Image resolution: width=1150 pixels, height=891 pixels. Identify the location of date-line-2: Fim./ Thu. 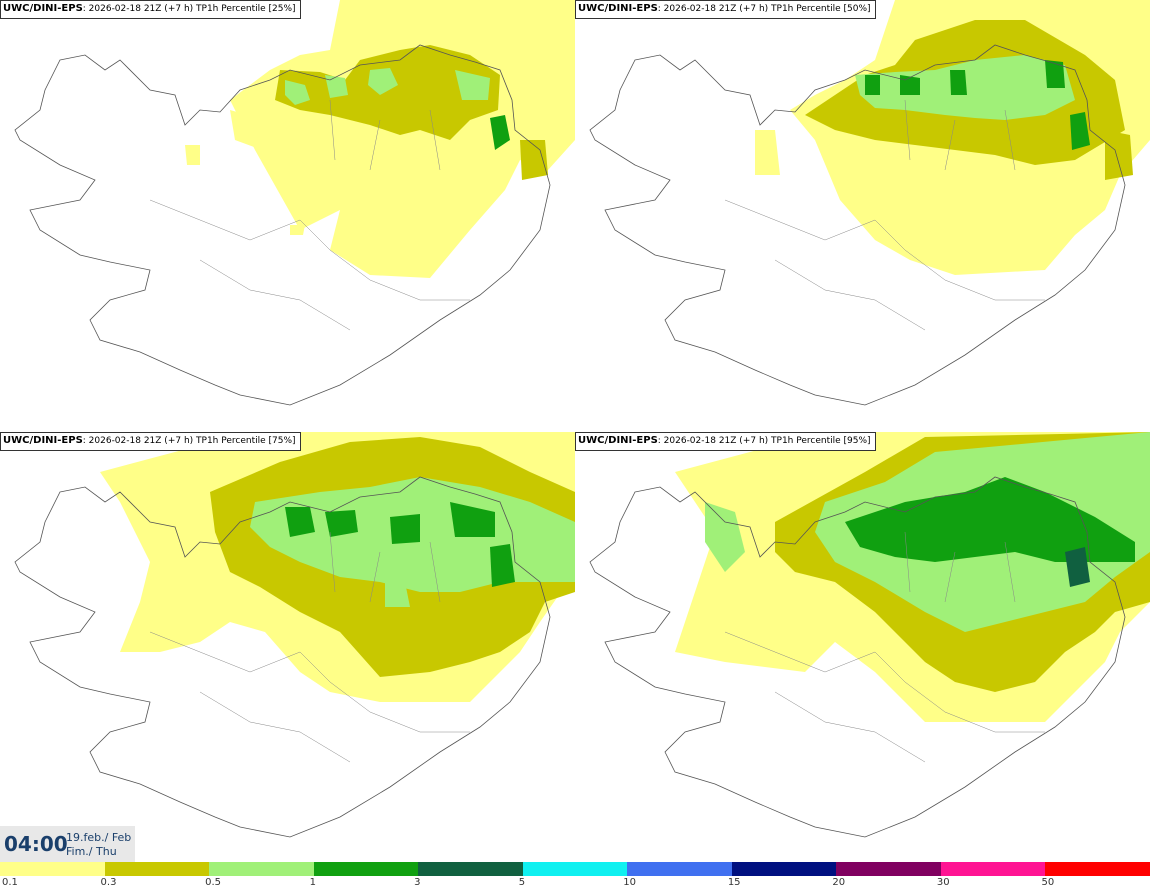
(91, 851).